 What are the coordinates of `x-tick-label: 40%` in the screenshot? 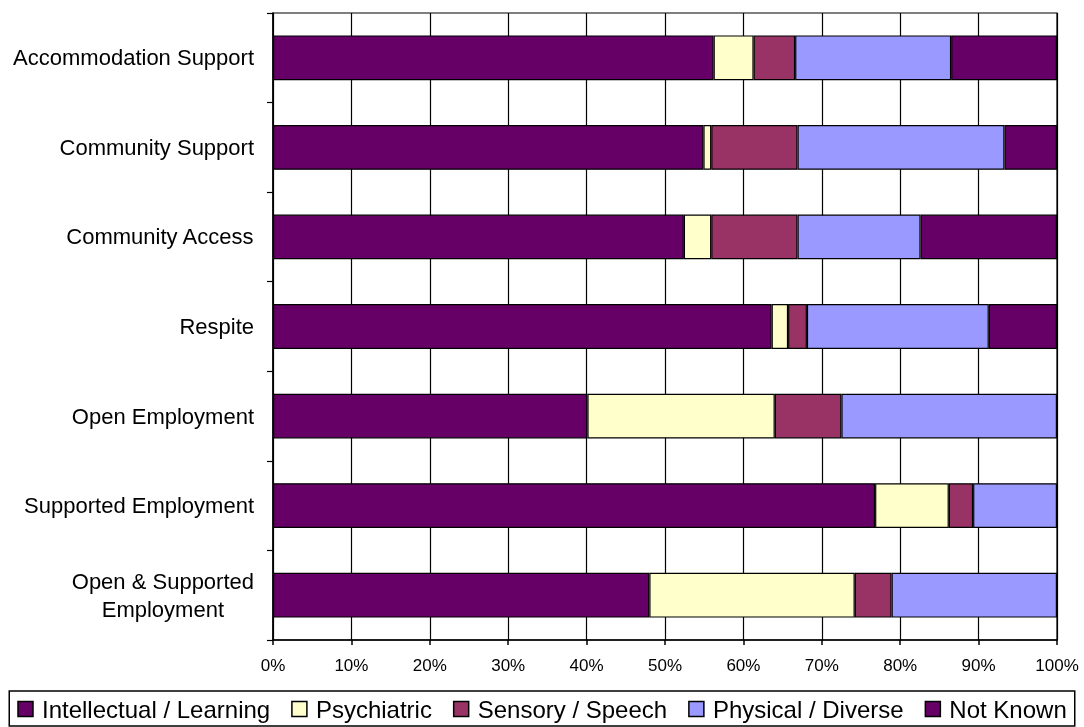 It's located at (586, 665).